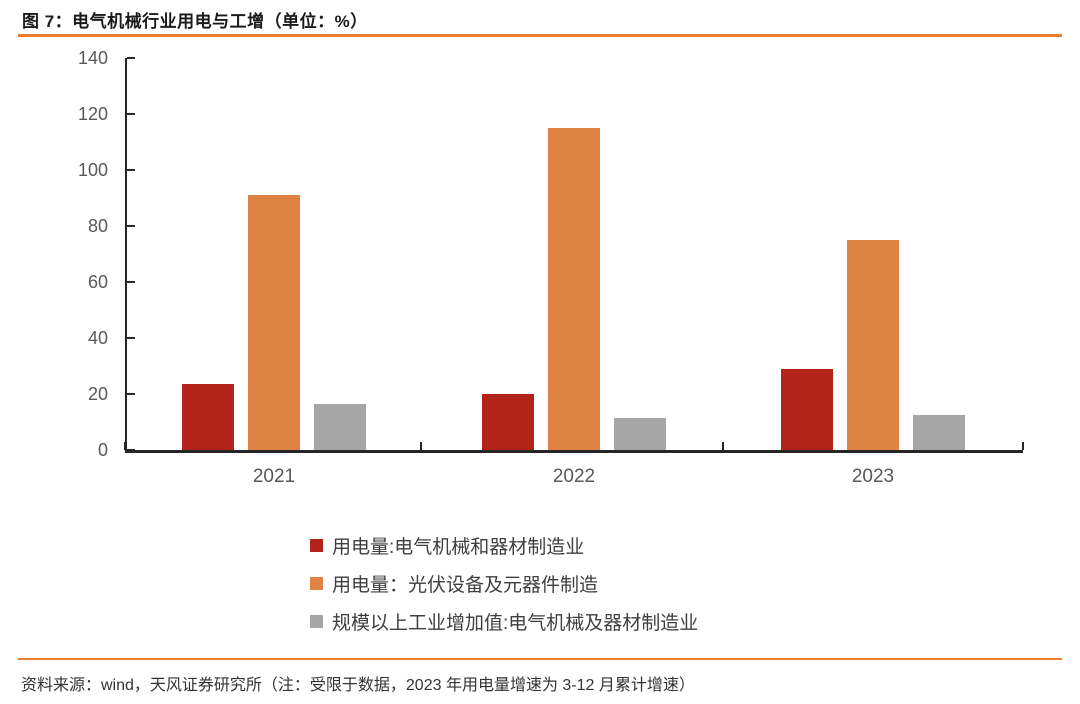 This screenshot has width=1080, height=704. I want to click on x-axis-tick-label: 2022, so click(574, 476).